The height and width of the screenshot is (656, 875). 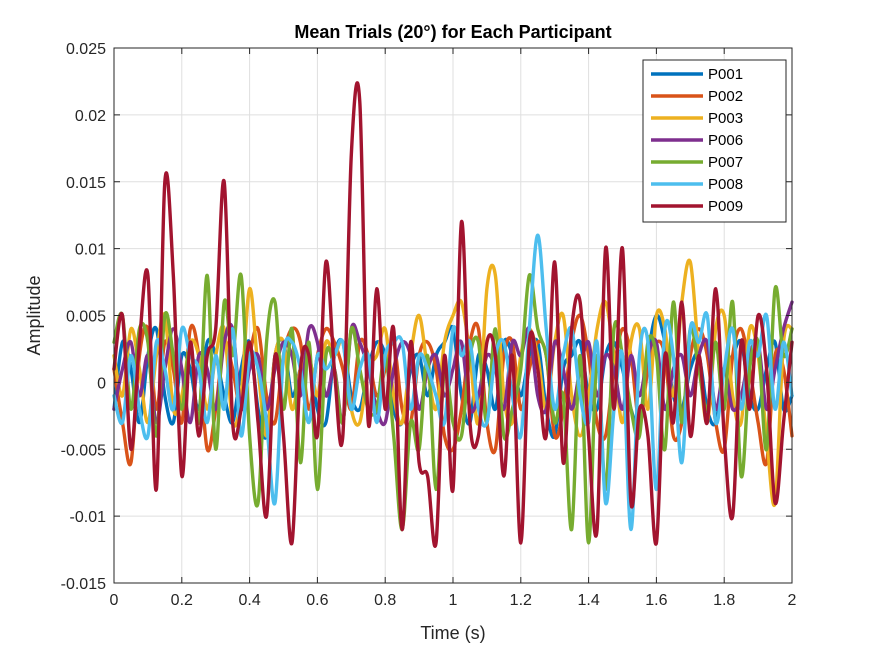 I want to click on legend-label-p001: P001, so click(x=725, y=74).